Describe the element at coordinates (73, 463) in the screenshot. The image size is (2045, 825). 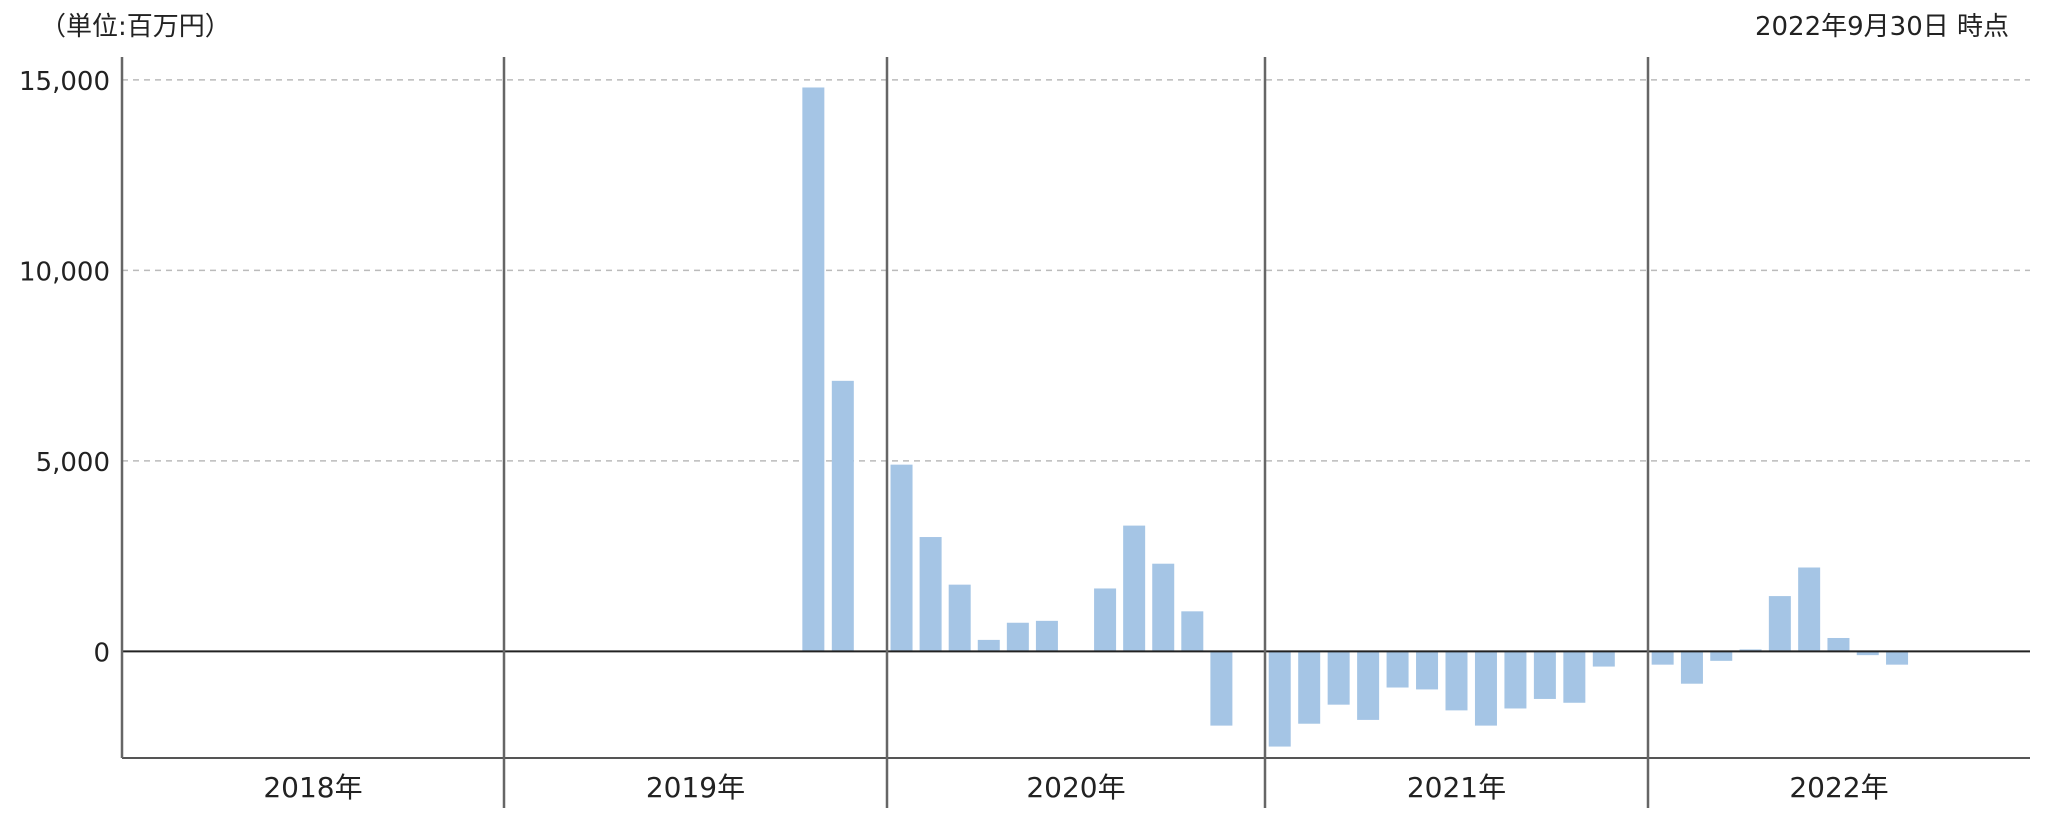
I see `y-tick-label-5000: 5,000` at that location.